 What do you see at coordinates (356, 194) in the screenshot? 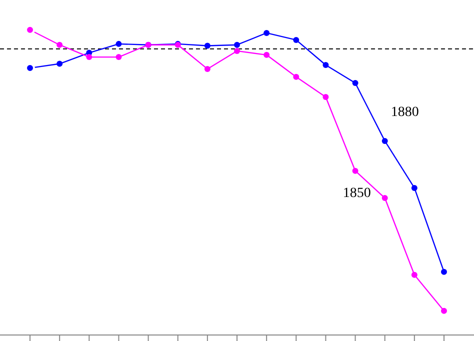
I see `series-label: 1850` at bounding box center [356, 194].